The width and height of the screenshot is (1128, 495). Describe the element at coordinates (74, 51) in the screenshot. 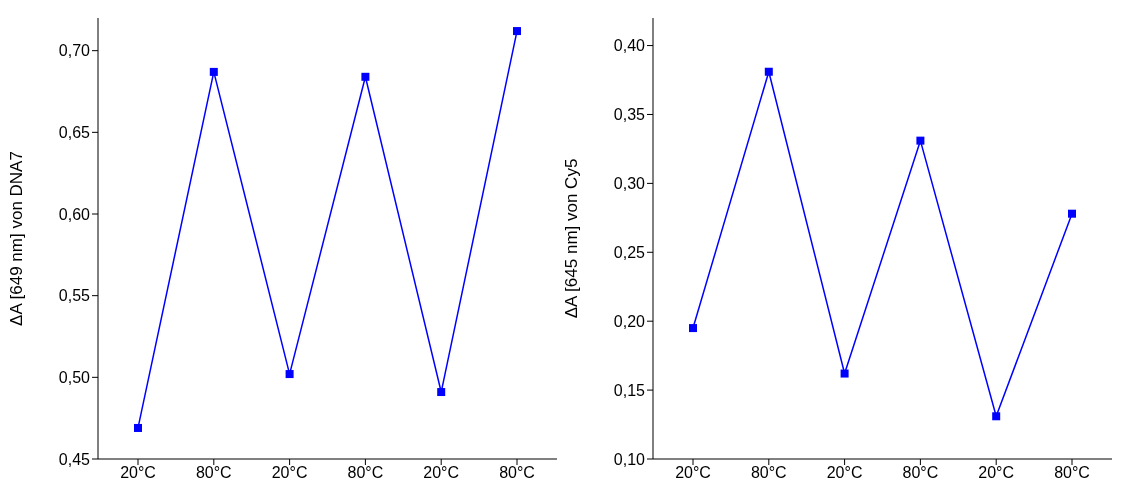

I see `y-tick-label: 0,70` at that location.